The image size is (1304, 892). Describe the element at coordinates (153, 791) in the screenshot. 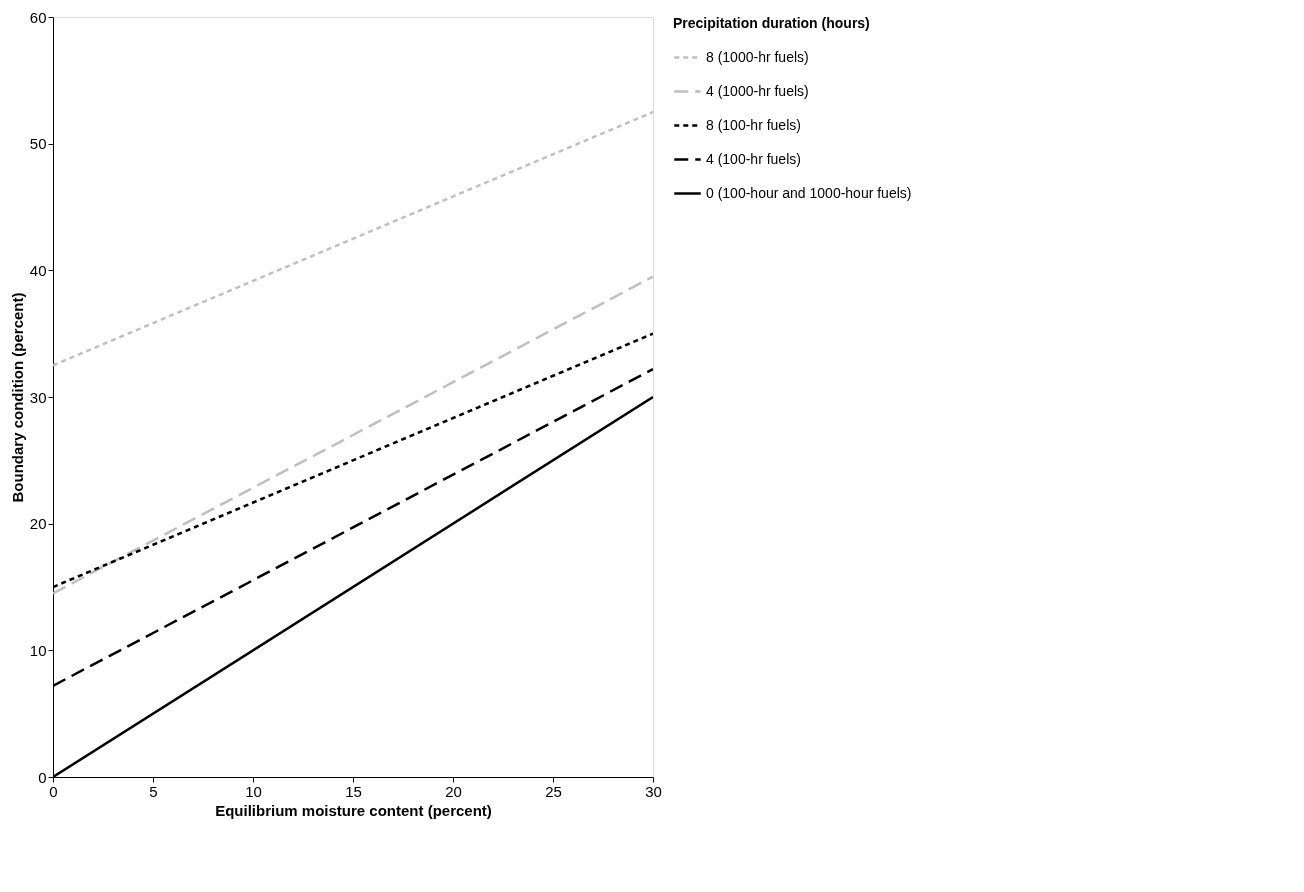

I see `x-tick-label: 5` at that location.